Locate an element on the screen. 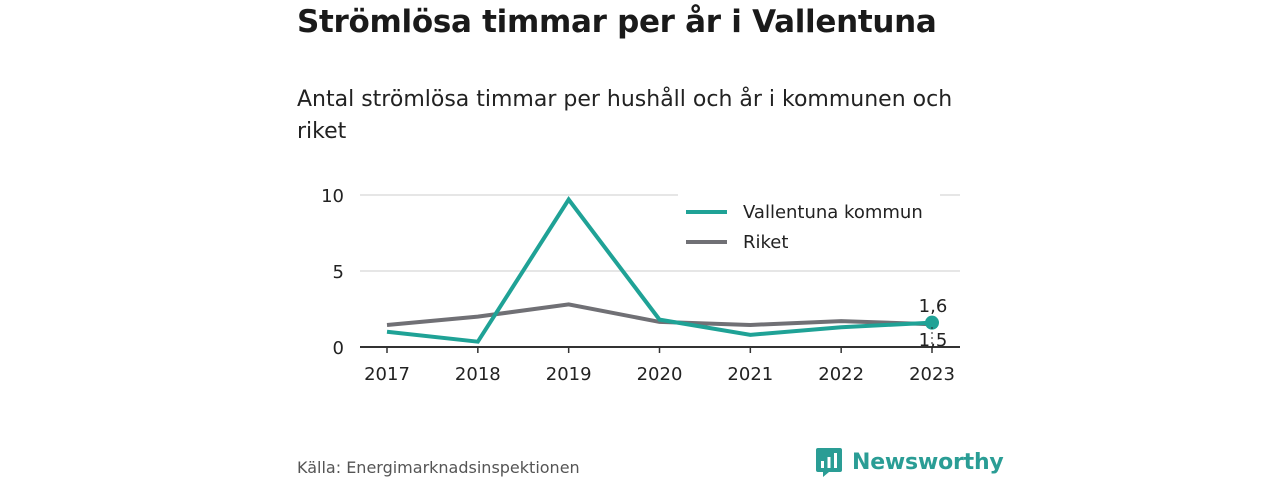 Image resolution: width=1280 pixels, height=480 pixels. chart-title: Strömlösa timmar per år i Vallentuna is located at coordinates (617, 22).